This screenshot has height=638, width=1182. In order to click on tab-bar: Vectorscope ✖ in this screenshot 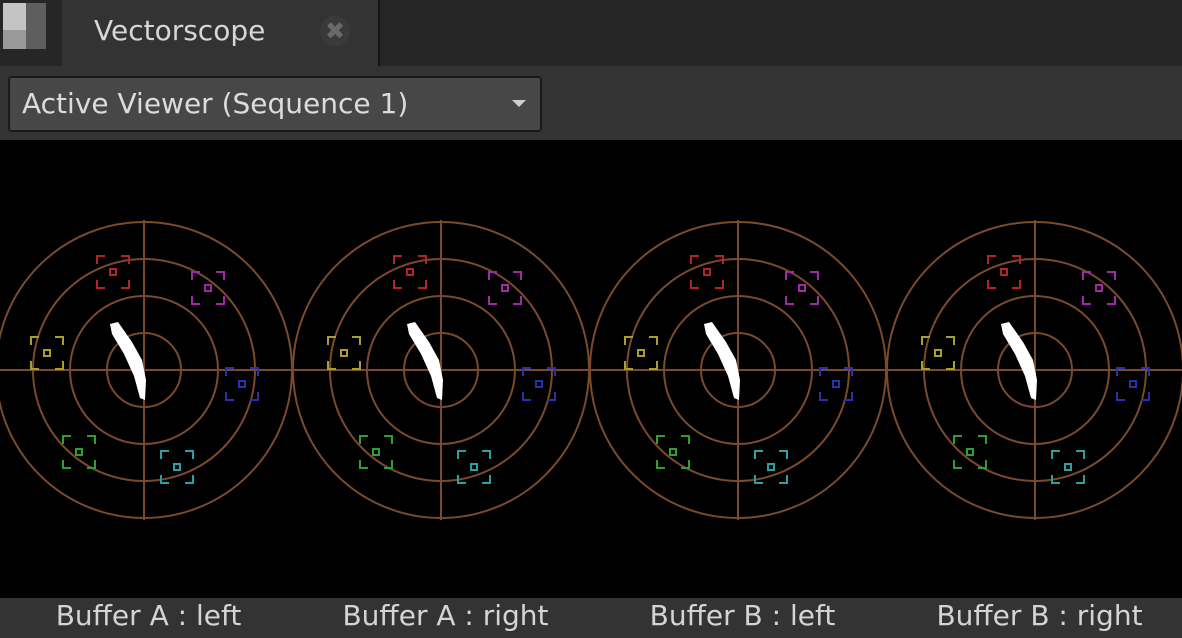, I will do `click(591, 33)`.